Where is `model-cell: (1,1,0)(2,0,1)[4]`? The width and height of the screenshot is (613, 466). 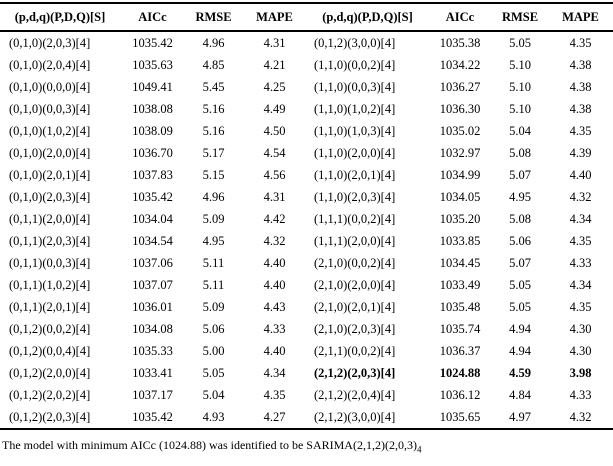
model-cell: (1,1,0)(2,0,1)[4] is located at coordinates (355, 175).